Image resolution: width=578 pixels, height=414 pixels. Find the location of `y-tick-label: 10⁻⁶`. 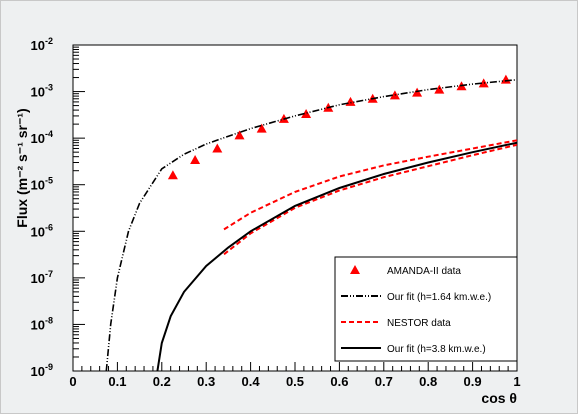

y-tick-label: 10⁻⁶ is located at coordinates (42, 230).